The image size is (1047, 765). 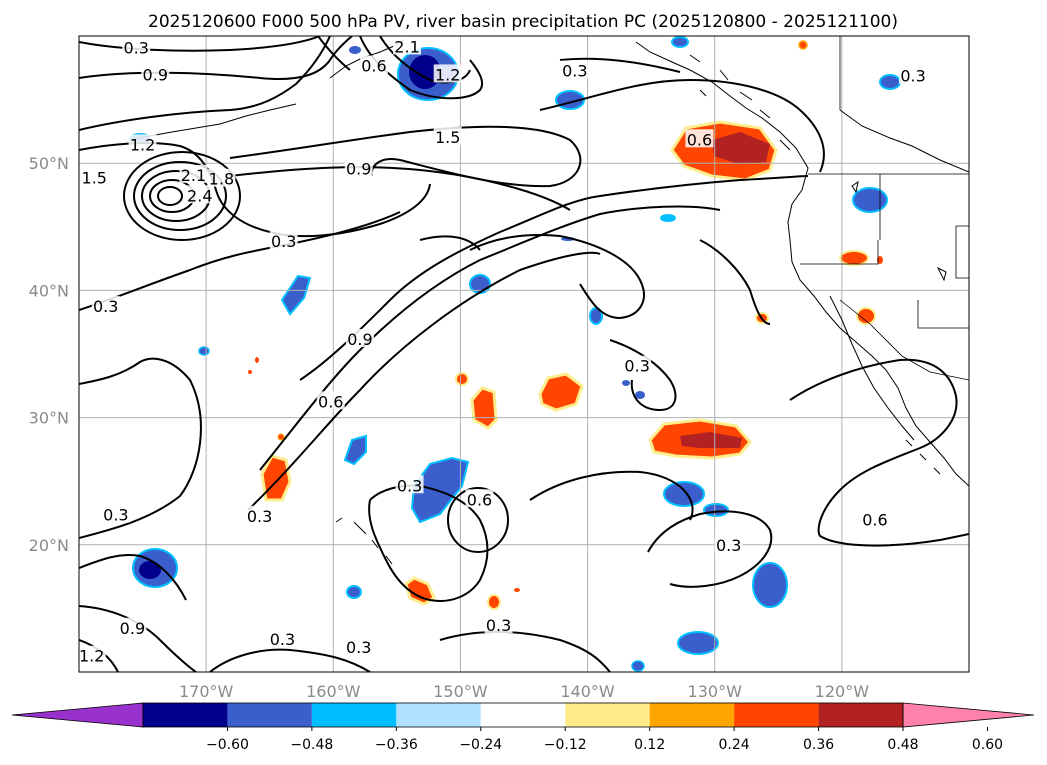 I want to click on longitude-labels: 170°W 160°W 150°W 140°W 130°W 120°W, so click(x=524, y=691).